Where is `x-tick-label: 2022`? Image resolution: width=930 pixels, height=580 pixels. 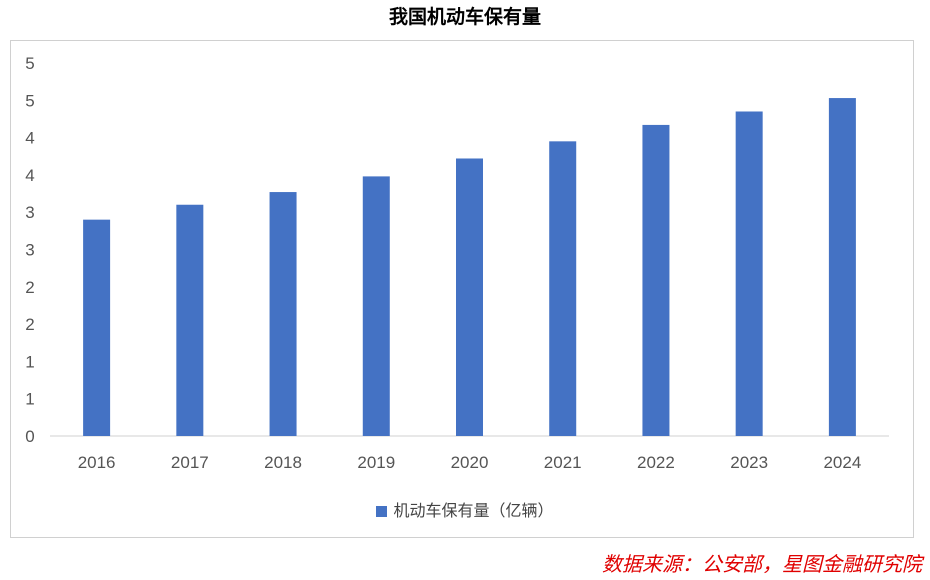
x-tick-label: 2022 is located at coordinates (656, 462).